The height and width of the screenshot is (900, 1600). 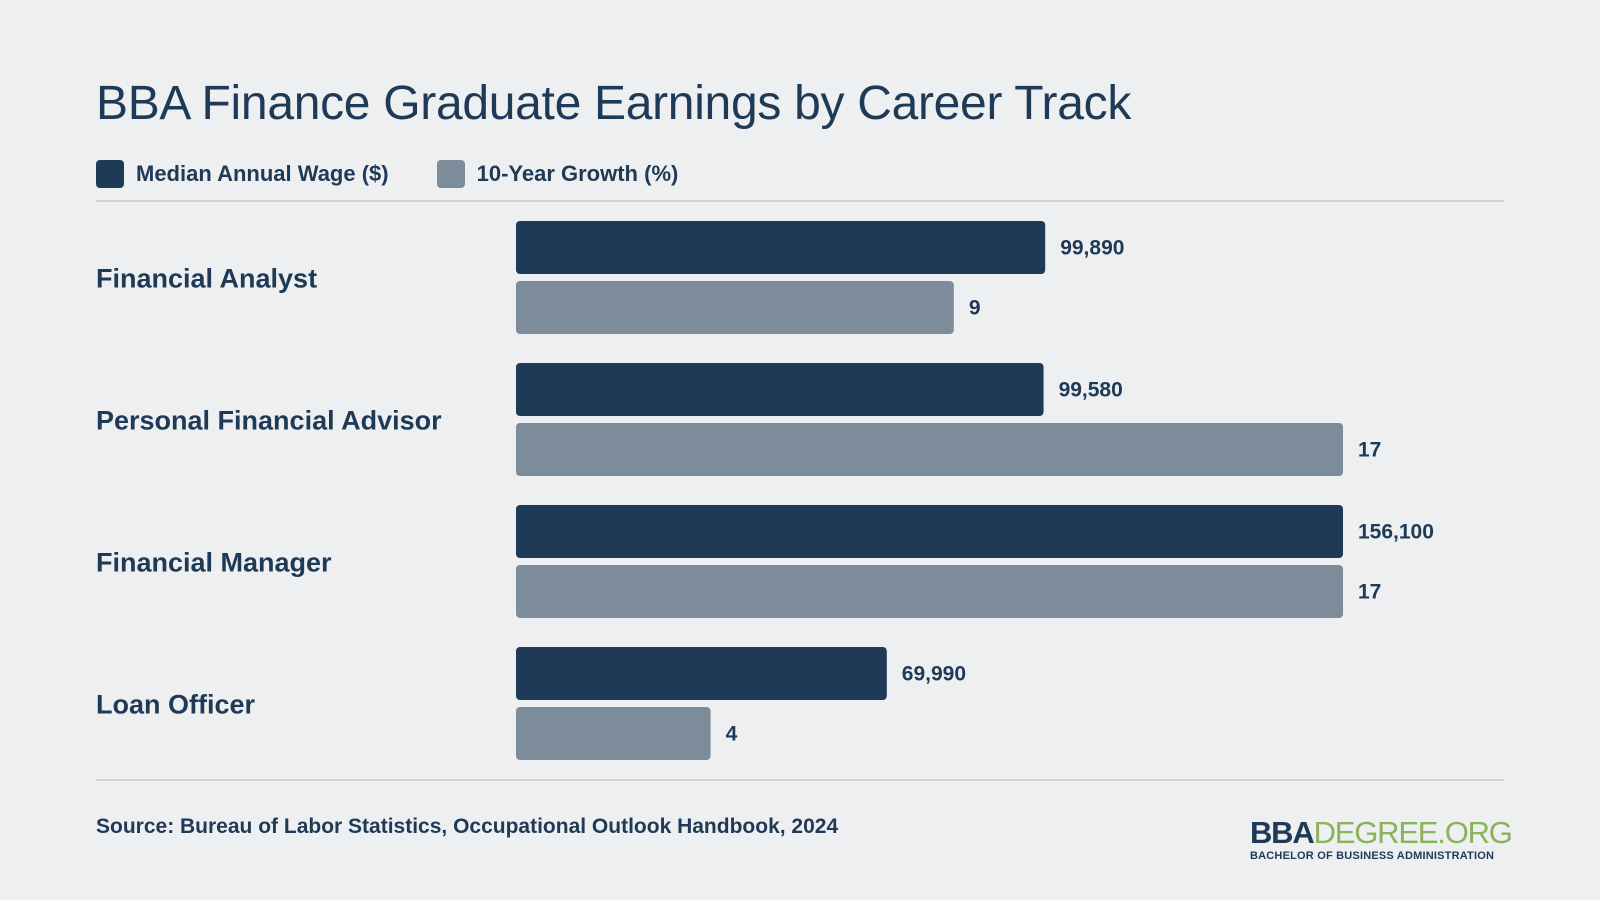 I want to click on bar-growth-financial-manager, so click(x=929, y=591).